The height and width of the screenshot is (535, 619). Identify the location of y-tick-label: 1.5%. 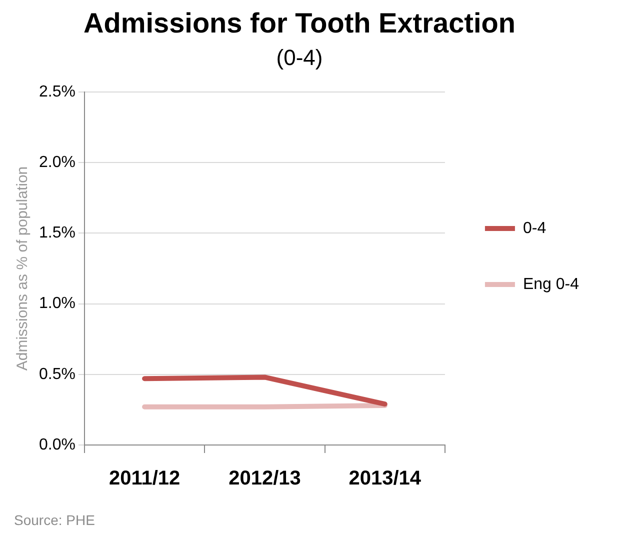
(57, 233).